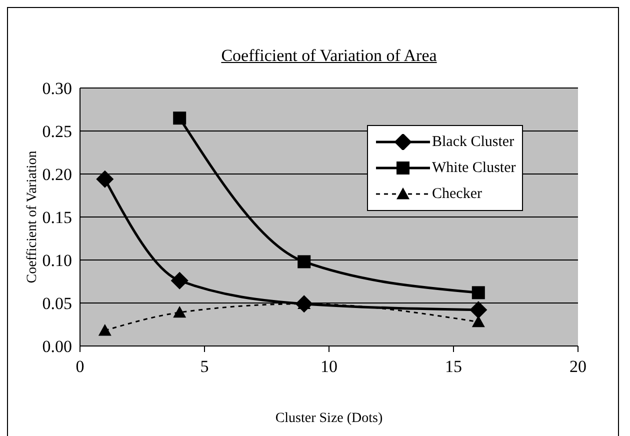  What do you see at coordinates (457, 194) in the screenshot?
I see `legend-label: Checker` at bounding box center [457, 194].